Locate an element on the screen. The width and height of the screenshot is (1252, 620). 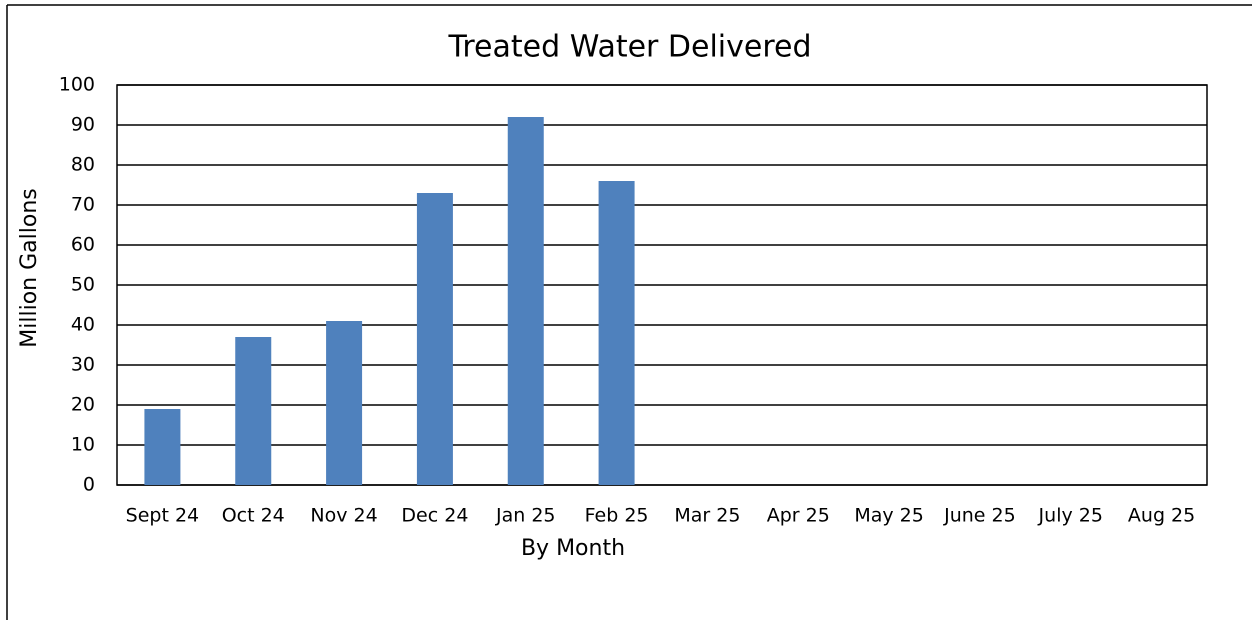
x-tick-label: Nov 24 is located at coordinates (343, 516).